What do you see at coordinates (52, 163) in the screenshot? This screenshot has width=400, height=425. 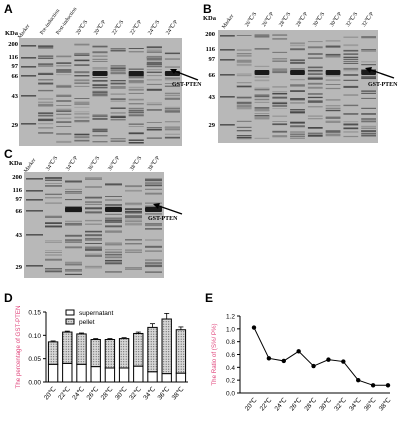 I see `lane-label: 34℃/S` at bounding box center [52, 163].